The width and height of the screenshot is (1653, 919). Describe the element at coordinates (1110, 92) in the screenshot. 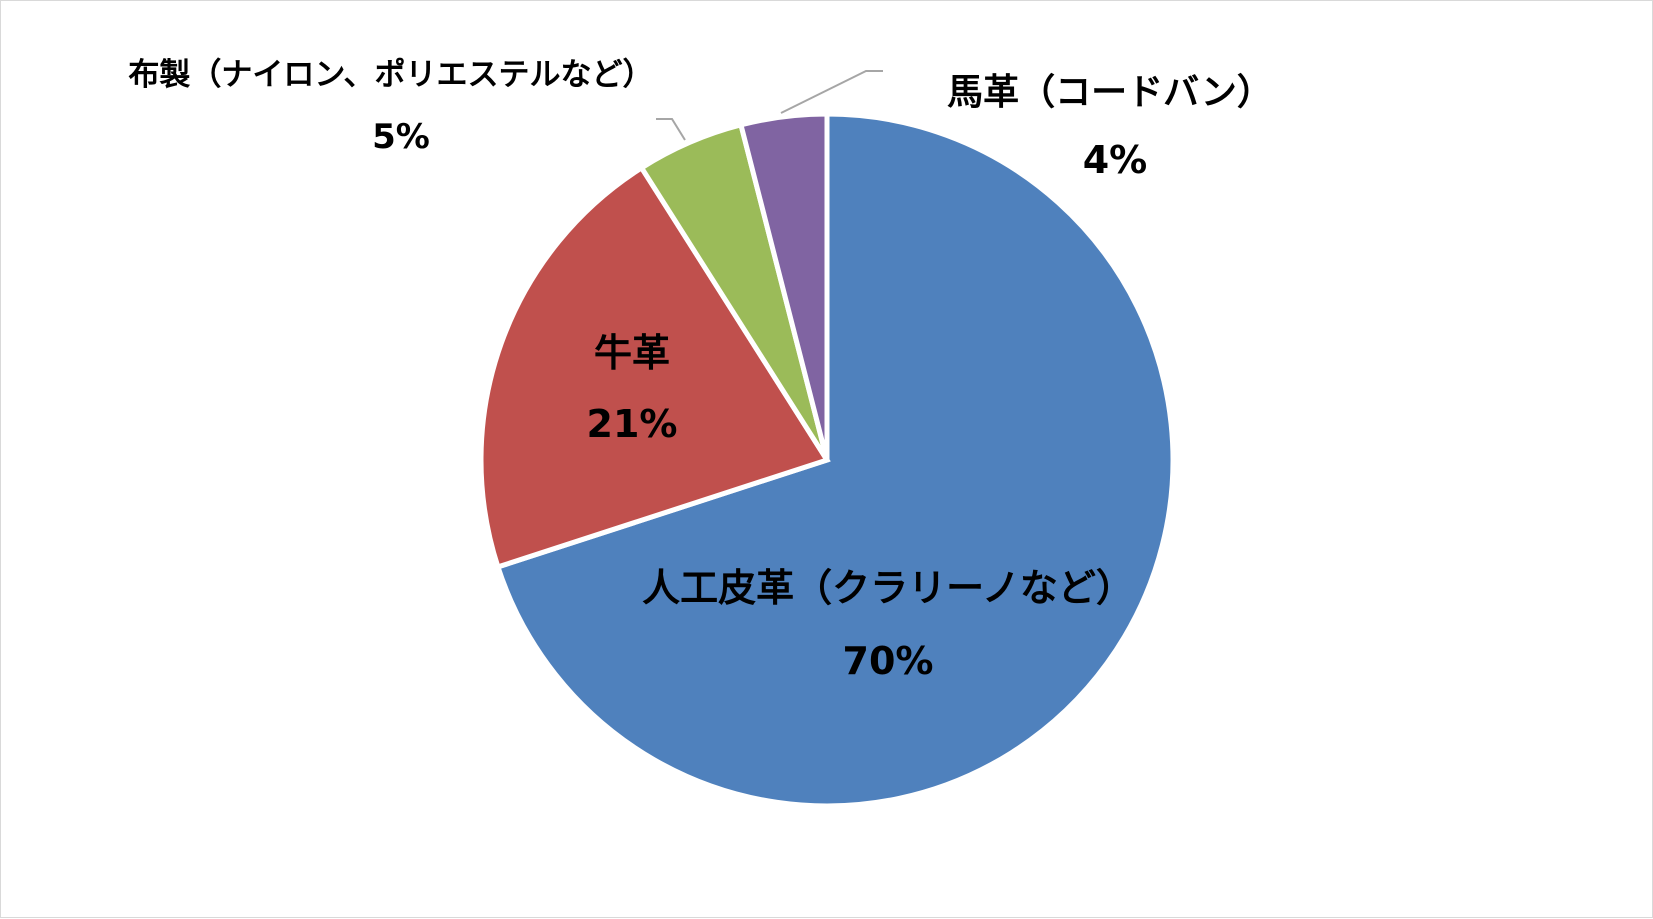

I see `data-label-category-3: 馬革（コードバン）` at that location.